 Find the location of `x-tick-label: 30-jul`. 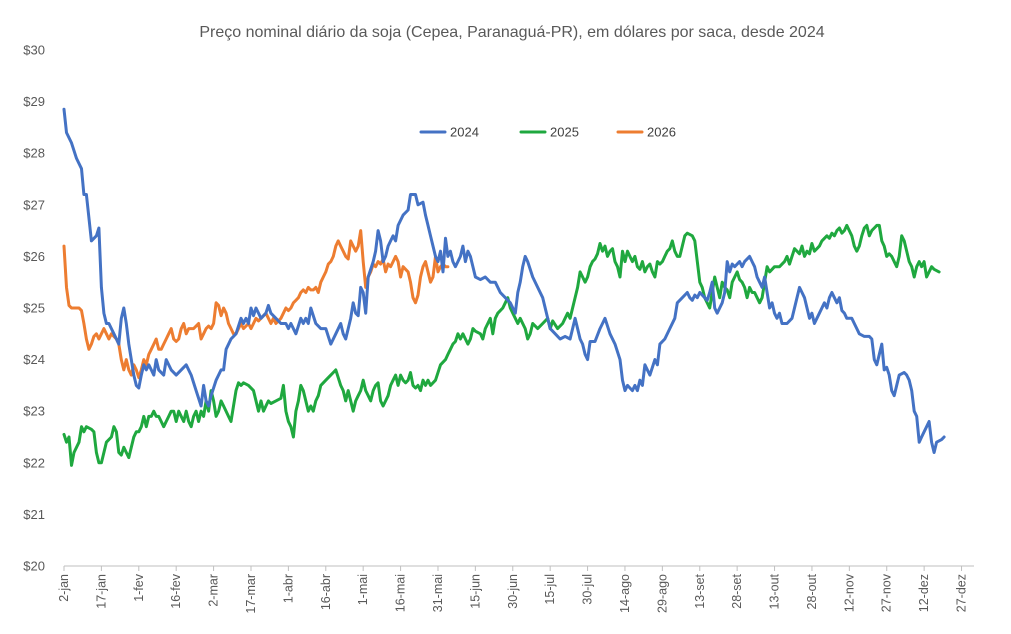

x-tick-label: 30-jul is located at coordinates (588, 589).